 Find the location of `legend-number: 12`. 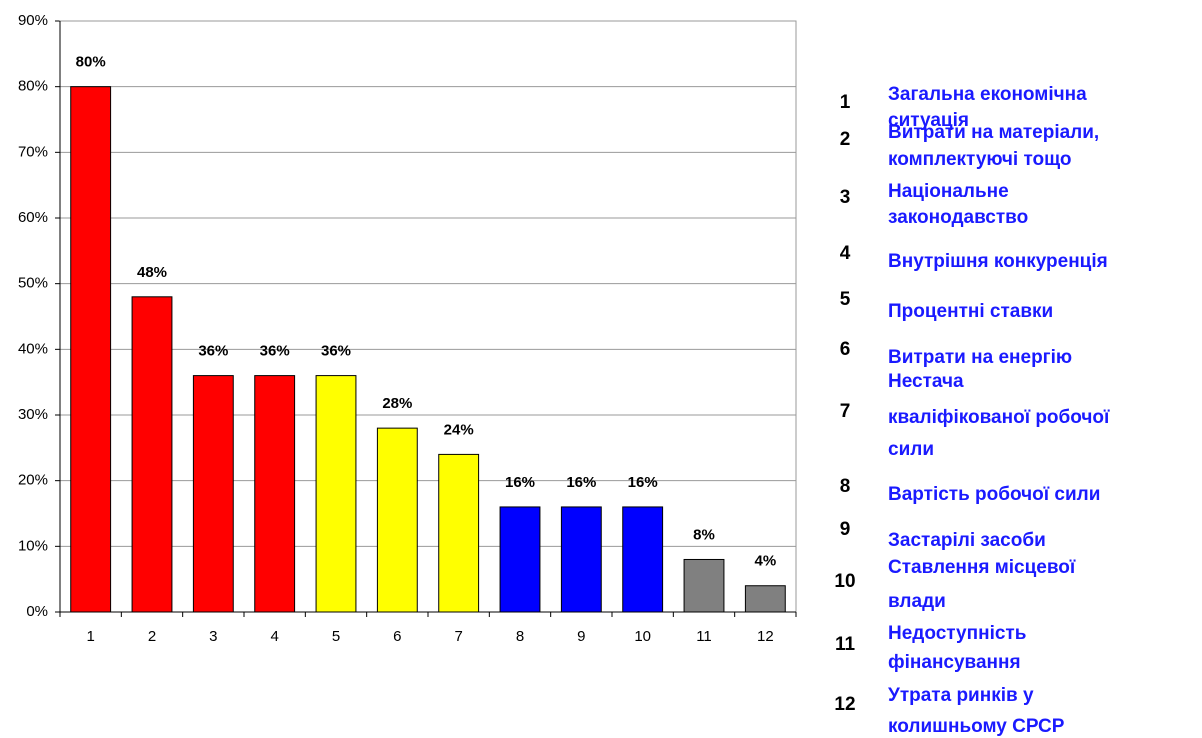

legend-number: 12 is located at coordinates (844, 704).